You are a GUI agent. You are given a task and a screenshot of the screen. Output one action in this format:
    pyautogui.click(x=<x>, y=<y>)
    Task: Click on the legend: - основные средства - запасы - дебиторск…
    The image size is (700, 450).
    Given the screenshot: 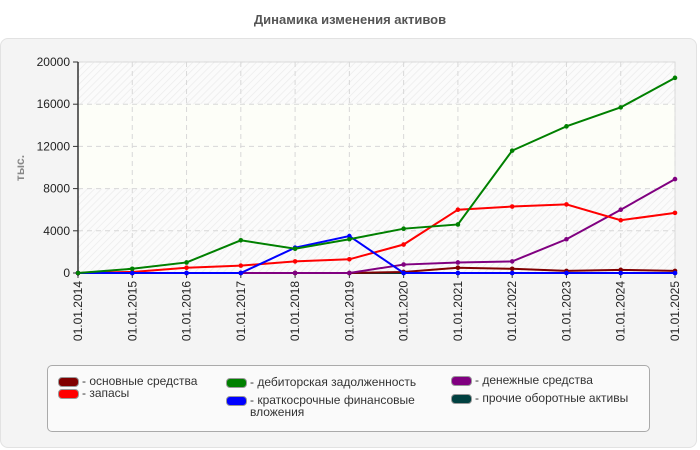 What is the action you would take?
    pyautogui.click(x=348, y=398)
    